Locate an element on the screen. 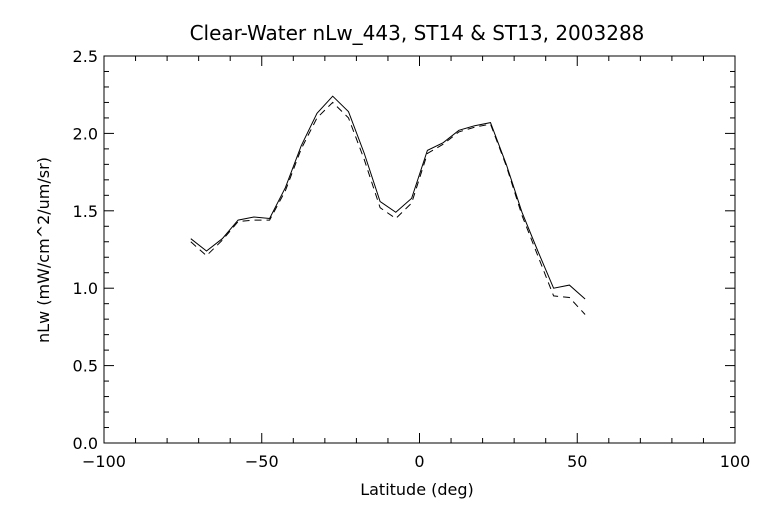 The image size is (768, 512). y-tick-label: 2.5 is located at coordinates (85, 56).